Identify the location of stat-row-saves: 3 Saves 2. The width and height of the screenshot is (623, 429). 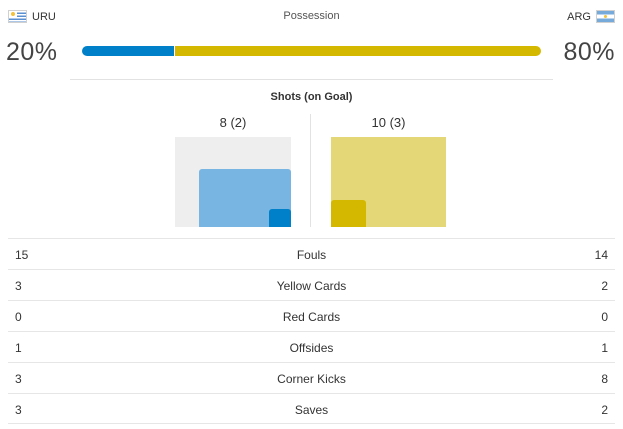
(311, 408).